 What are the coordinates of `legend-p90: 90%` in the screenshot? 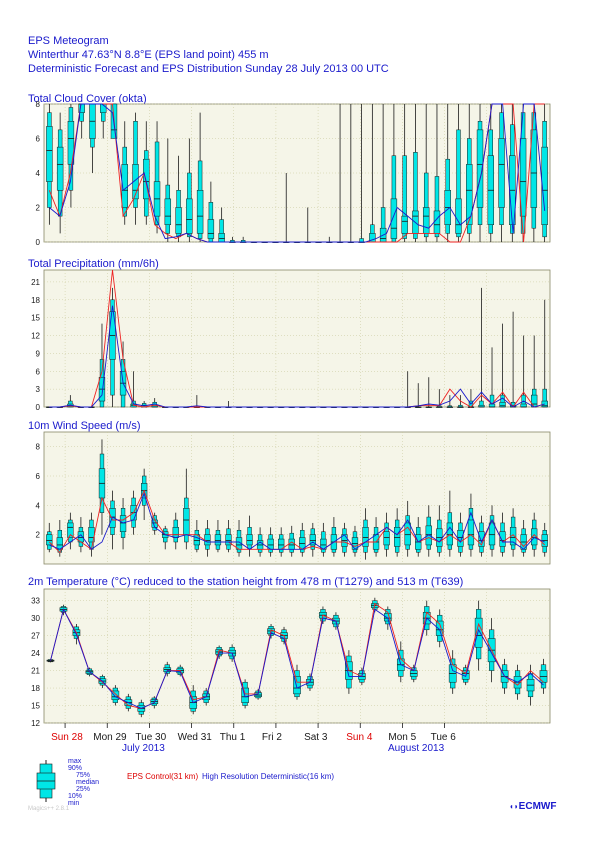 It's located at (75, 768).